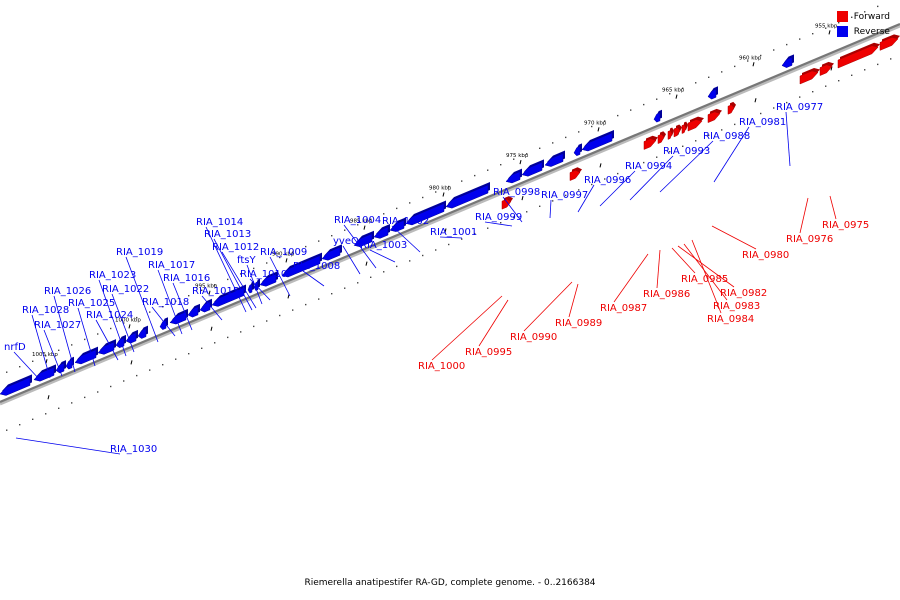 The image size is (900, 600). I want to click on tick-label: 965 kbp, so click(673, 91).